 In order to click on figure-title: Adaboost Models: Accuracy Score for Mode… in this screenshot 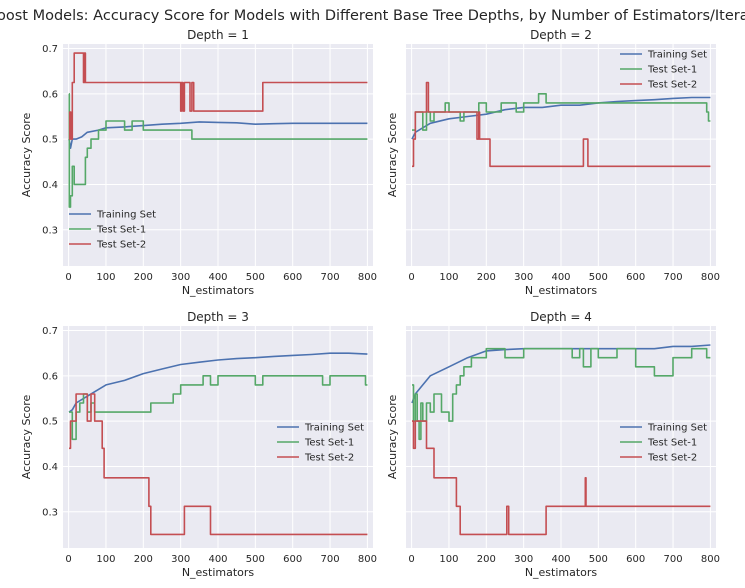, I will do `click(372, 16)`.